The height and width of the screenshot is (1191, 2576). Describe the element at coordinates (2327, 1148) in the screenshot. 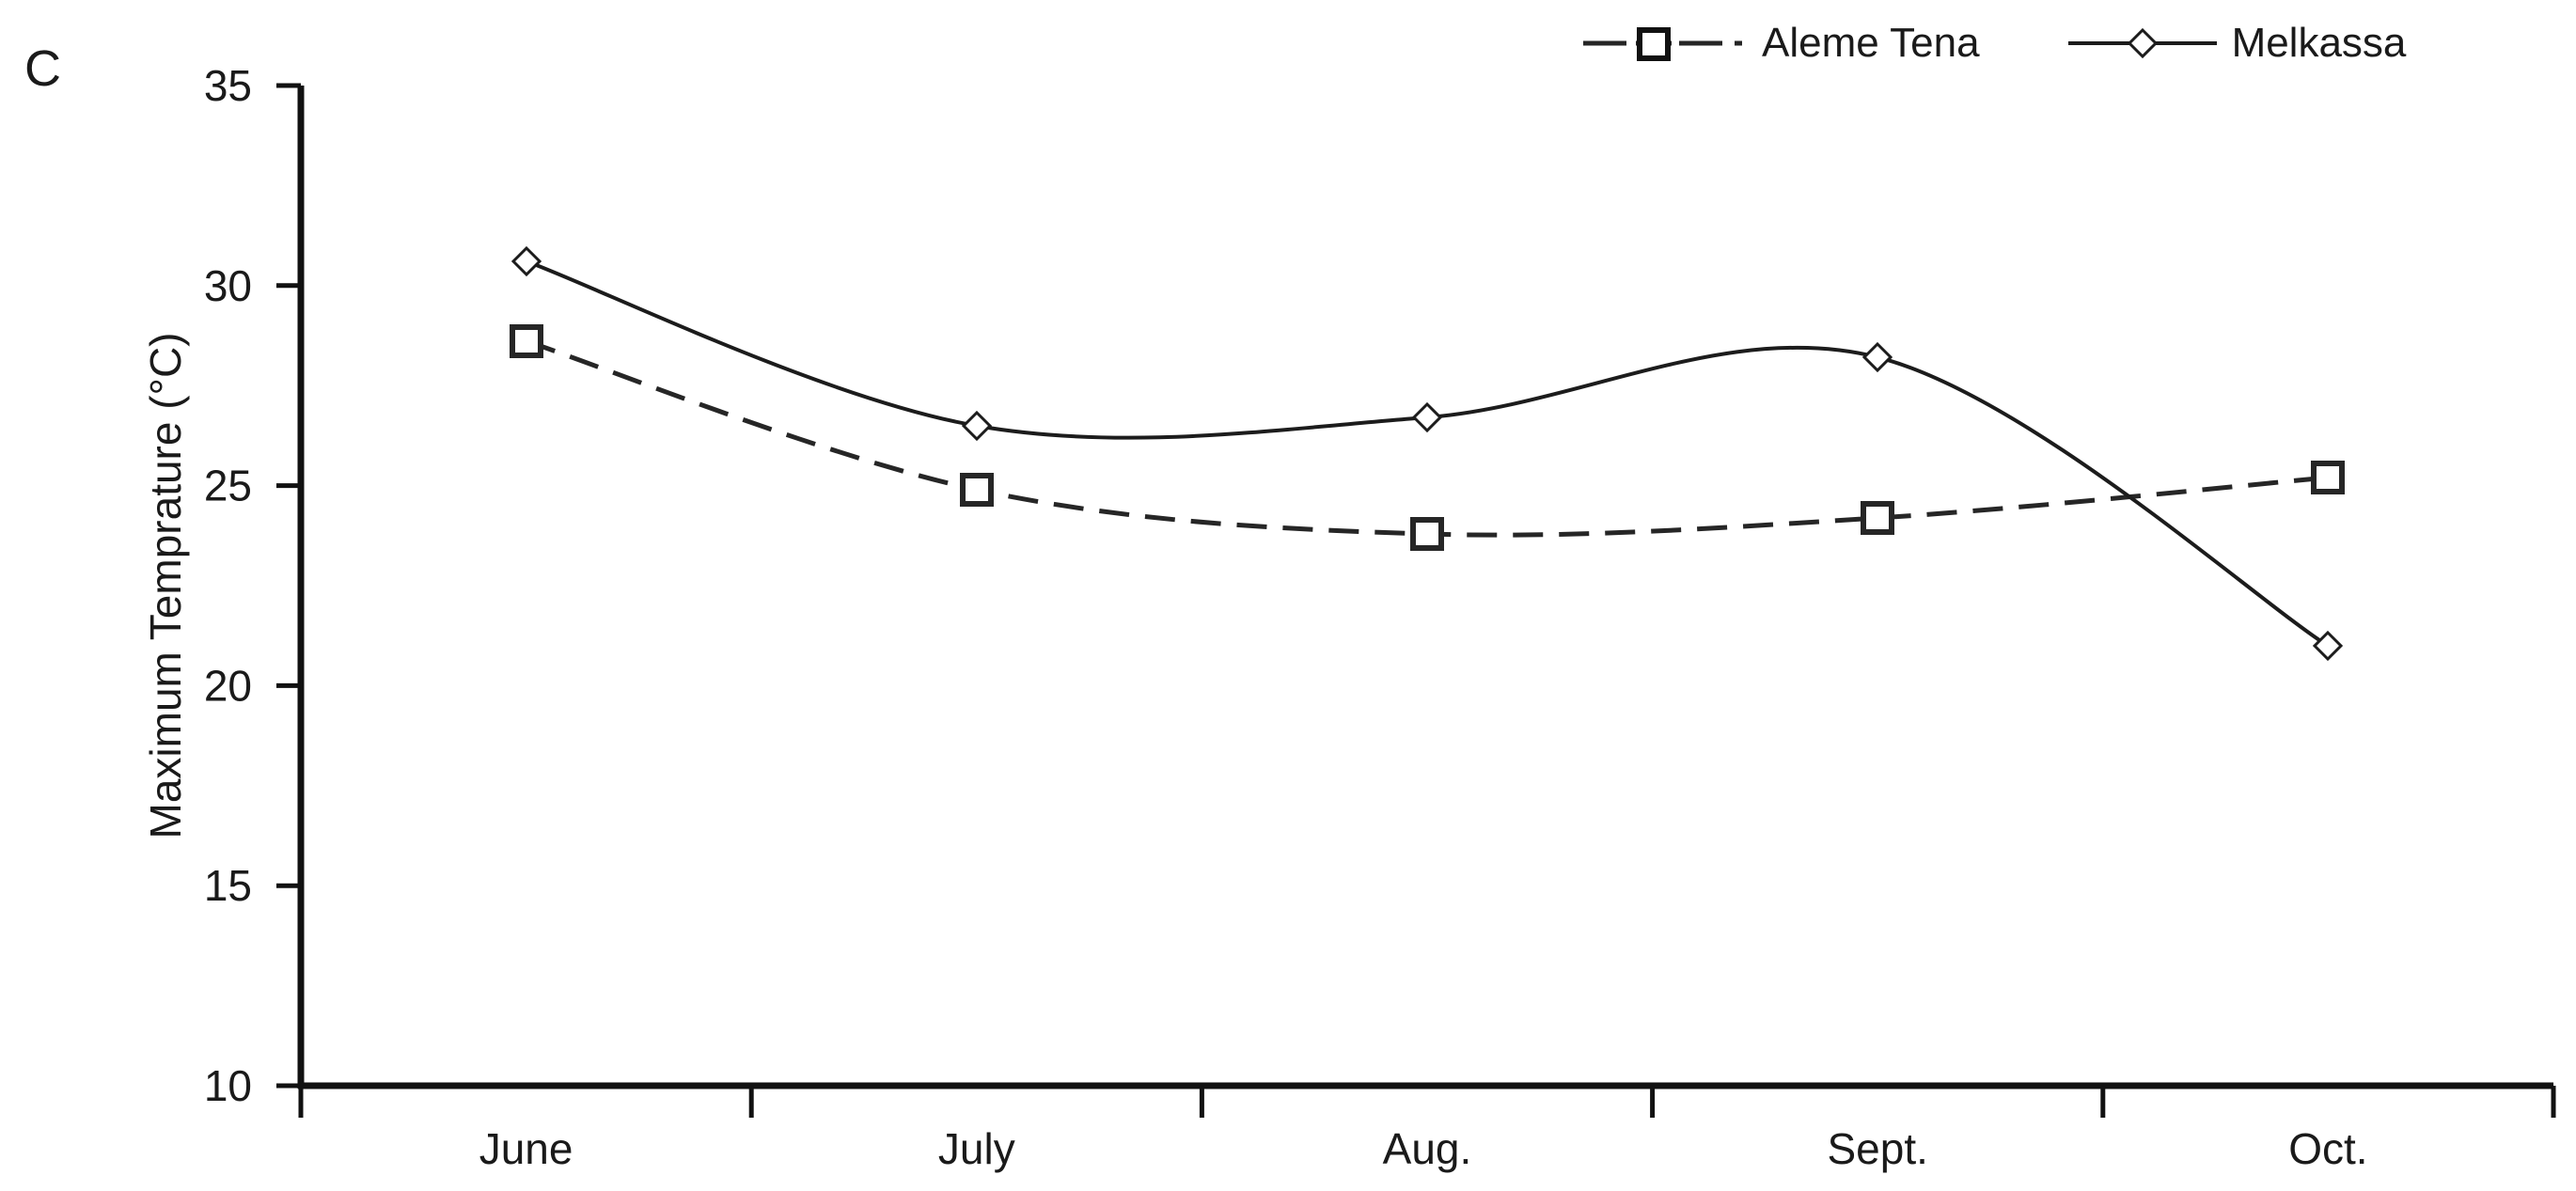

I see `x-tick-label: Oct.` at that location.